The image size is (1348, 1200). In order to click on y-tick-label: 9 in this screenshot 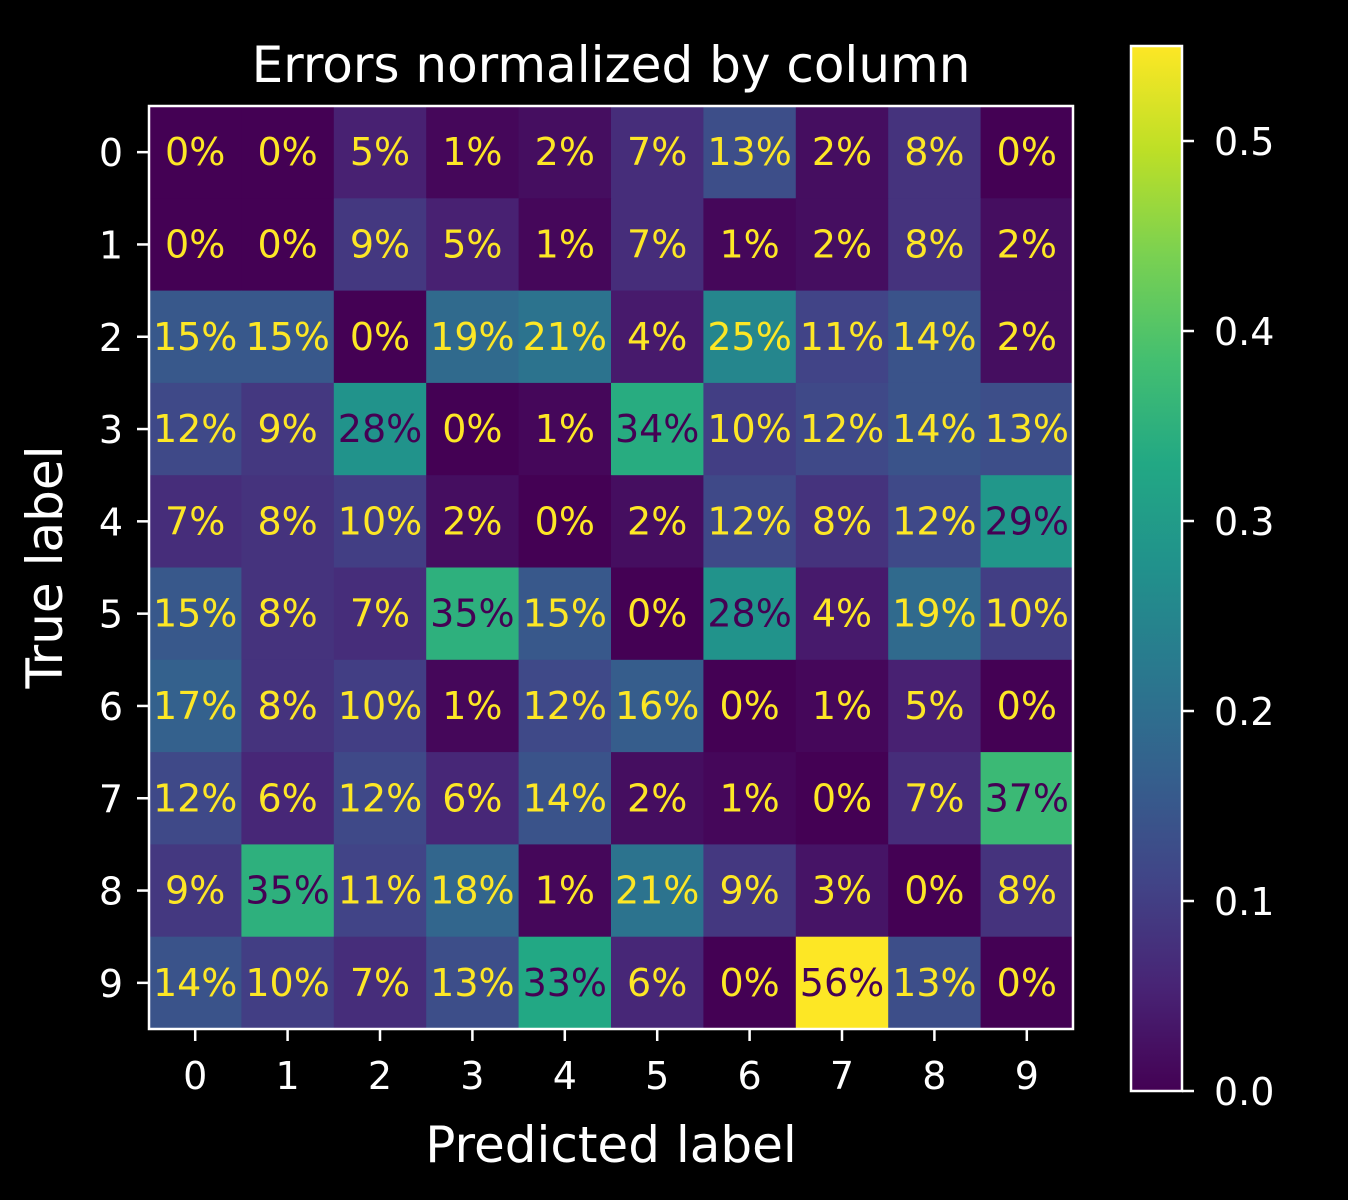, I will do `click(111, 984)`.